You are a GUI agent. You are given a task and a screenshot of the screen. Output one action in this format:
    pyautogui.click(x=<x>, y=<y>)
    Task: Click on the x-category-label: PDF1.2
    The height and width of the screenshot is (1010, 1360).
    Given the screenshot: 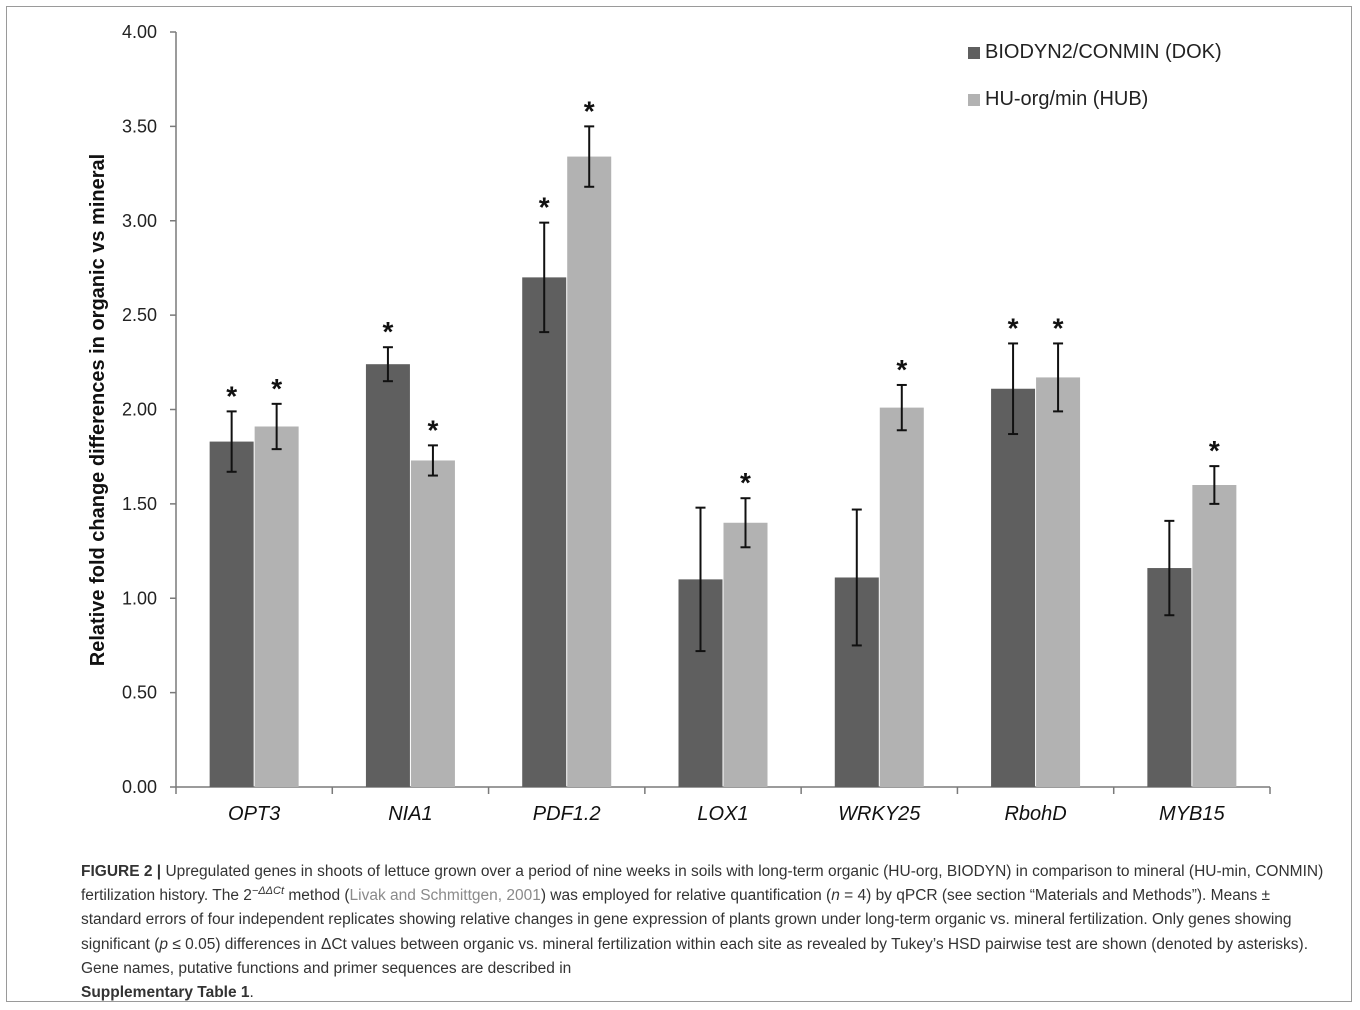 What is the action you would take?
    pyautogui.click(x=567, y=814)
    